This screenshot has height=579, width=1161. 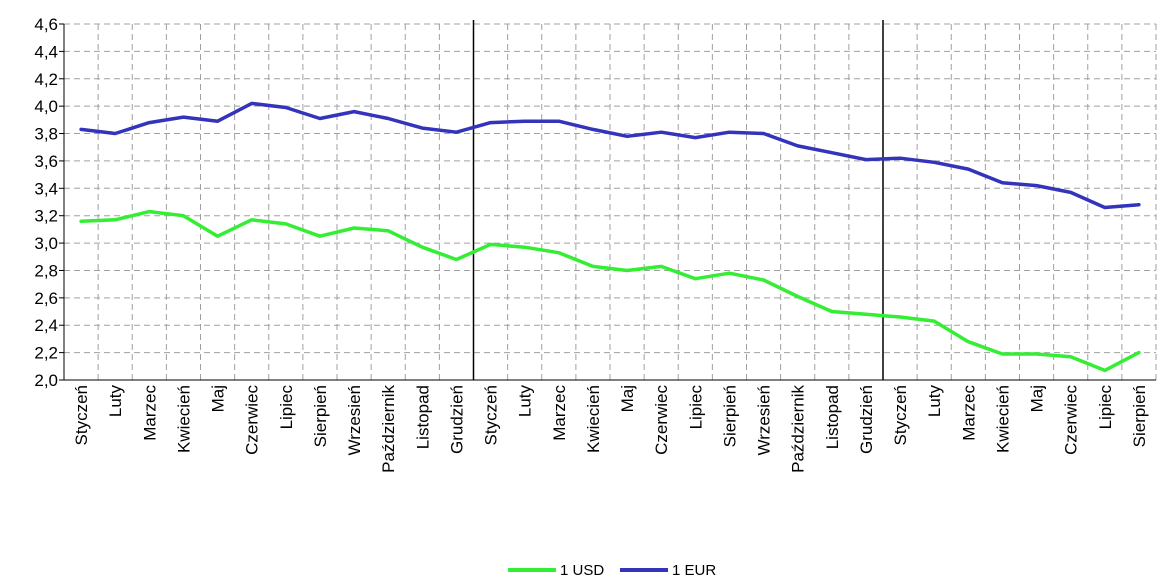 I want to click on y-tick-label: 4,6, so click(x=46, y=24).